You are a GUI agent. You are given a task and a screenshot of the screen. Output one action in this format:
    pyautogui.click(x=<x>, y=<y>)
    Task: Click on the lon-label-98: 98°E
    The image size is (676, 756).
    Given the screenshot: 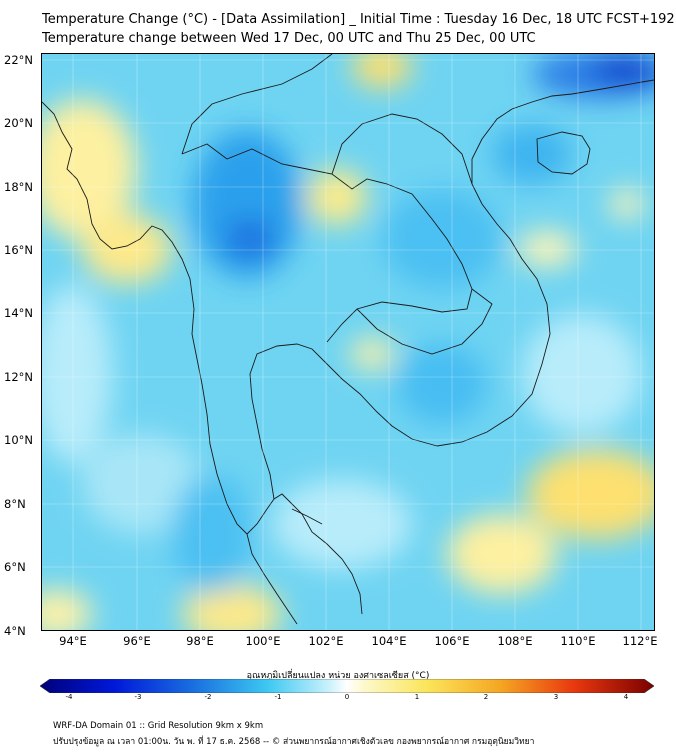 What is the action you would take?
    pyautogui.click(x=200, y=641)
    